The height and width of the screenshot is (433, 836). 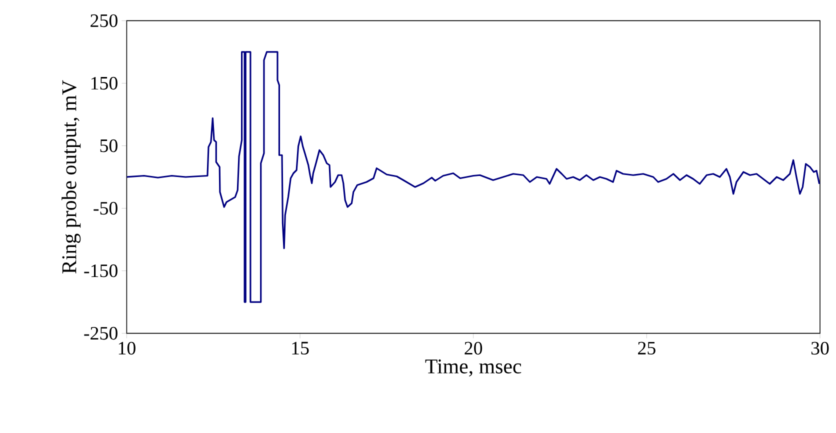 I want to click on y-tick-label: 150, so click(x=104, y=83).